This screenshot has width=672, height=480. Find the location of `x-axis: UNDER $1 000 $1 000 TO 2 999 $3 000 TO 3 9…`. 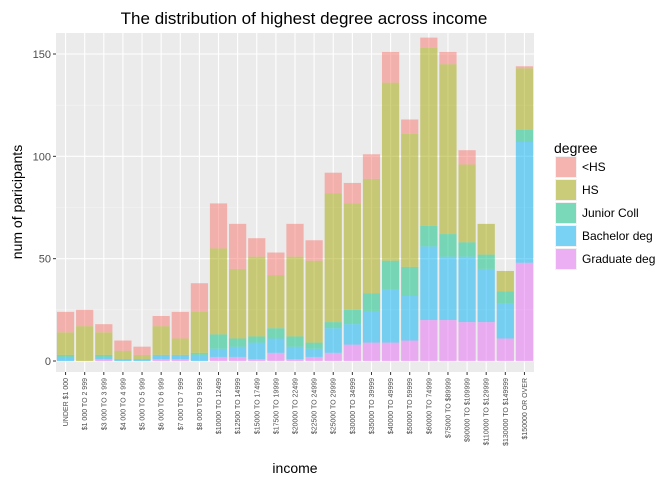

x-axis: UNDER $1 000 $1 000 TO 2 999 $3 000 TO 3 9… is located at coordinates (296, 409).